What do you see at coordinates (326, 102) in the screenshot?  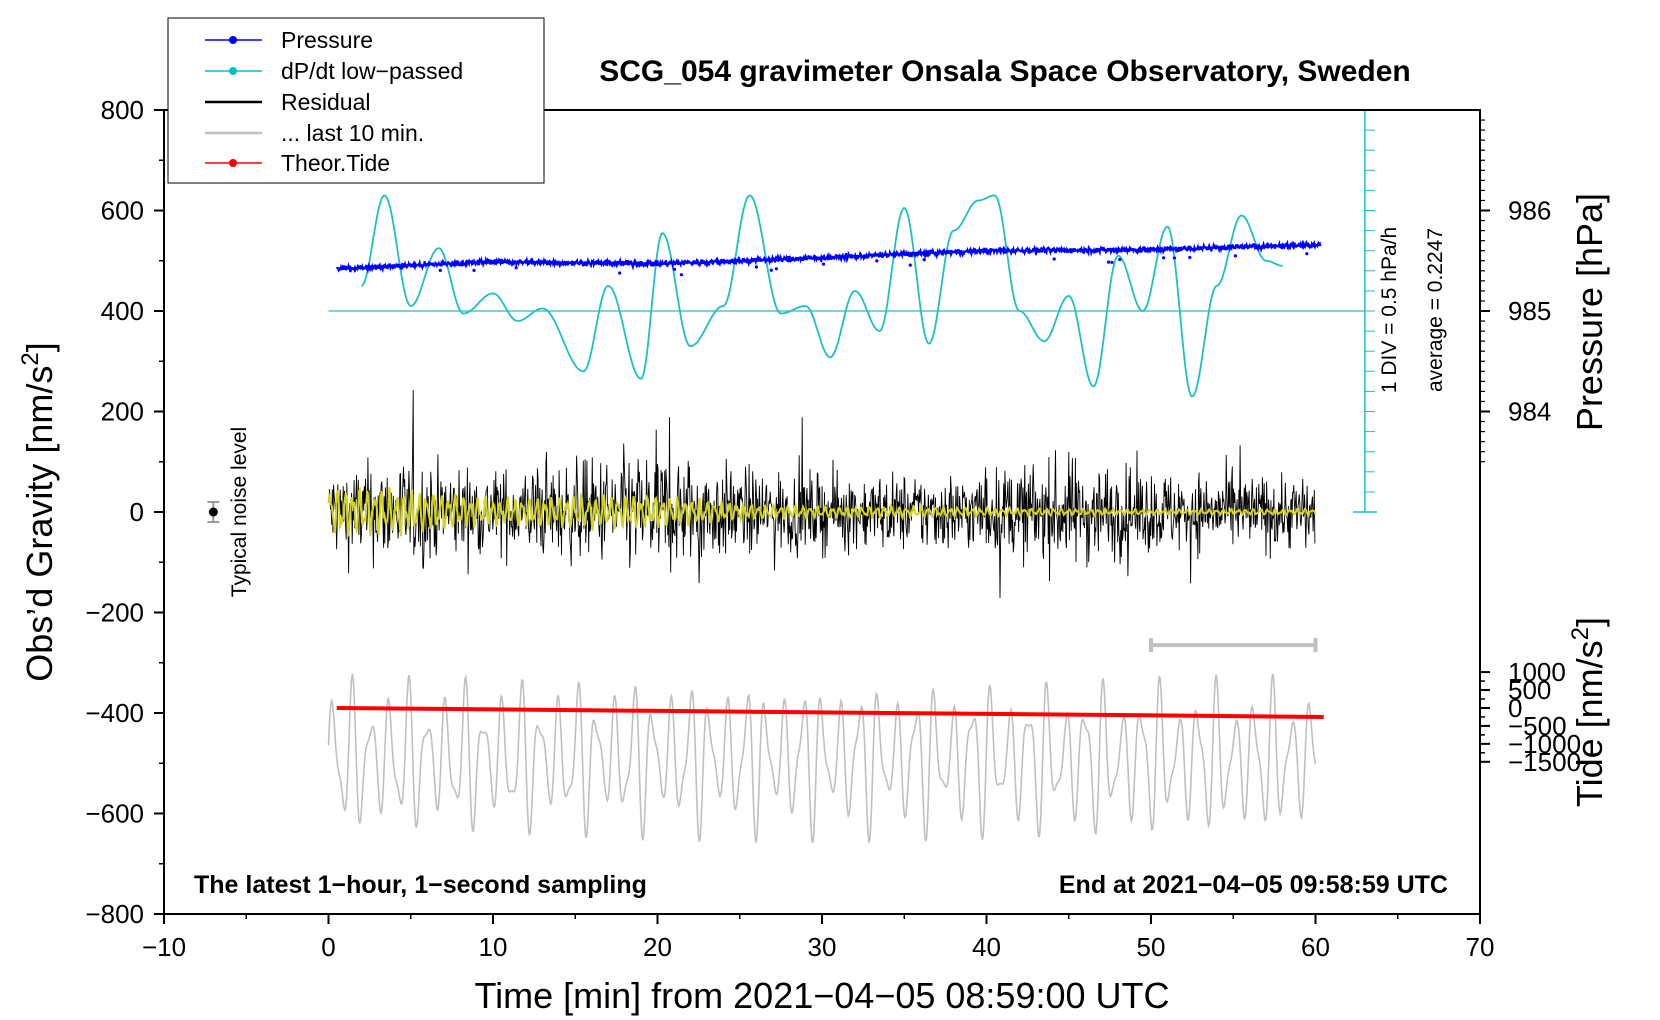 I see `legend-label-residual: Residual` at bounding box center [326, 102].